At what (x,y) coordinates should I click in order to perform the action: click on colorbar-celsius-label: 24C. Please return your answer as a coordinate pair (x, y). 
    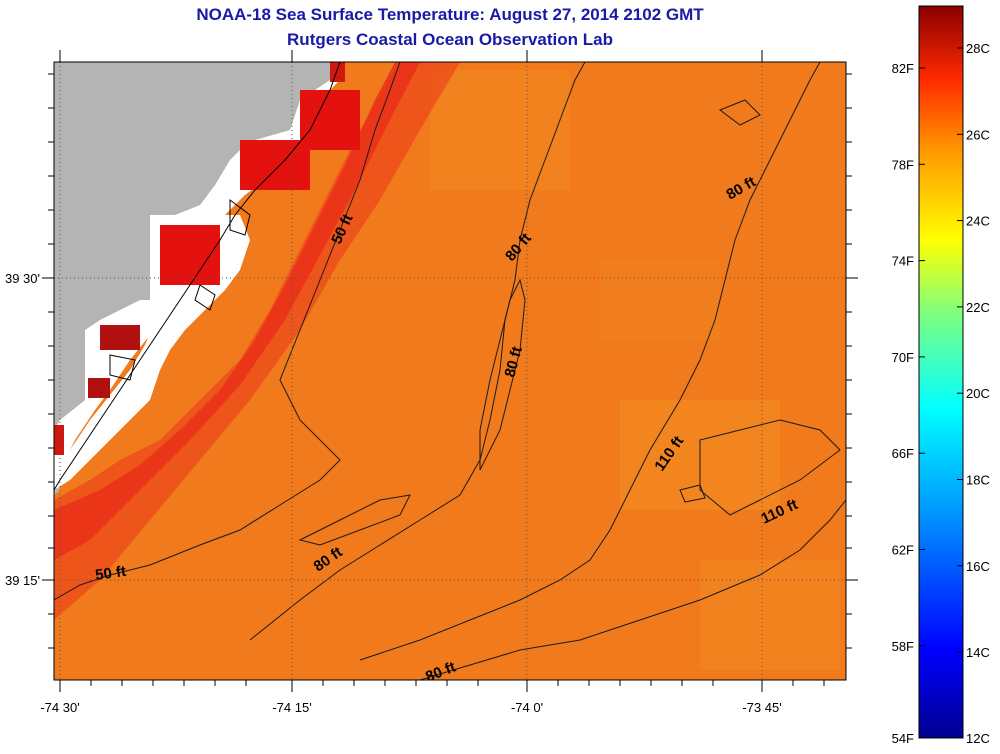
    Looking at the image, I should click on (978, 221).